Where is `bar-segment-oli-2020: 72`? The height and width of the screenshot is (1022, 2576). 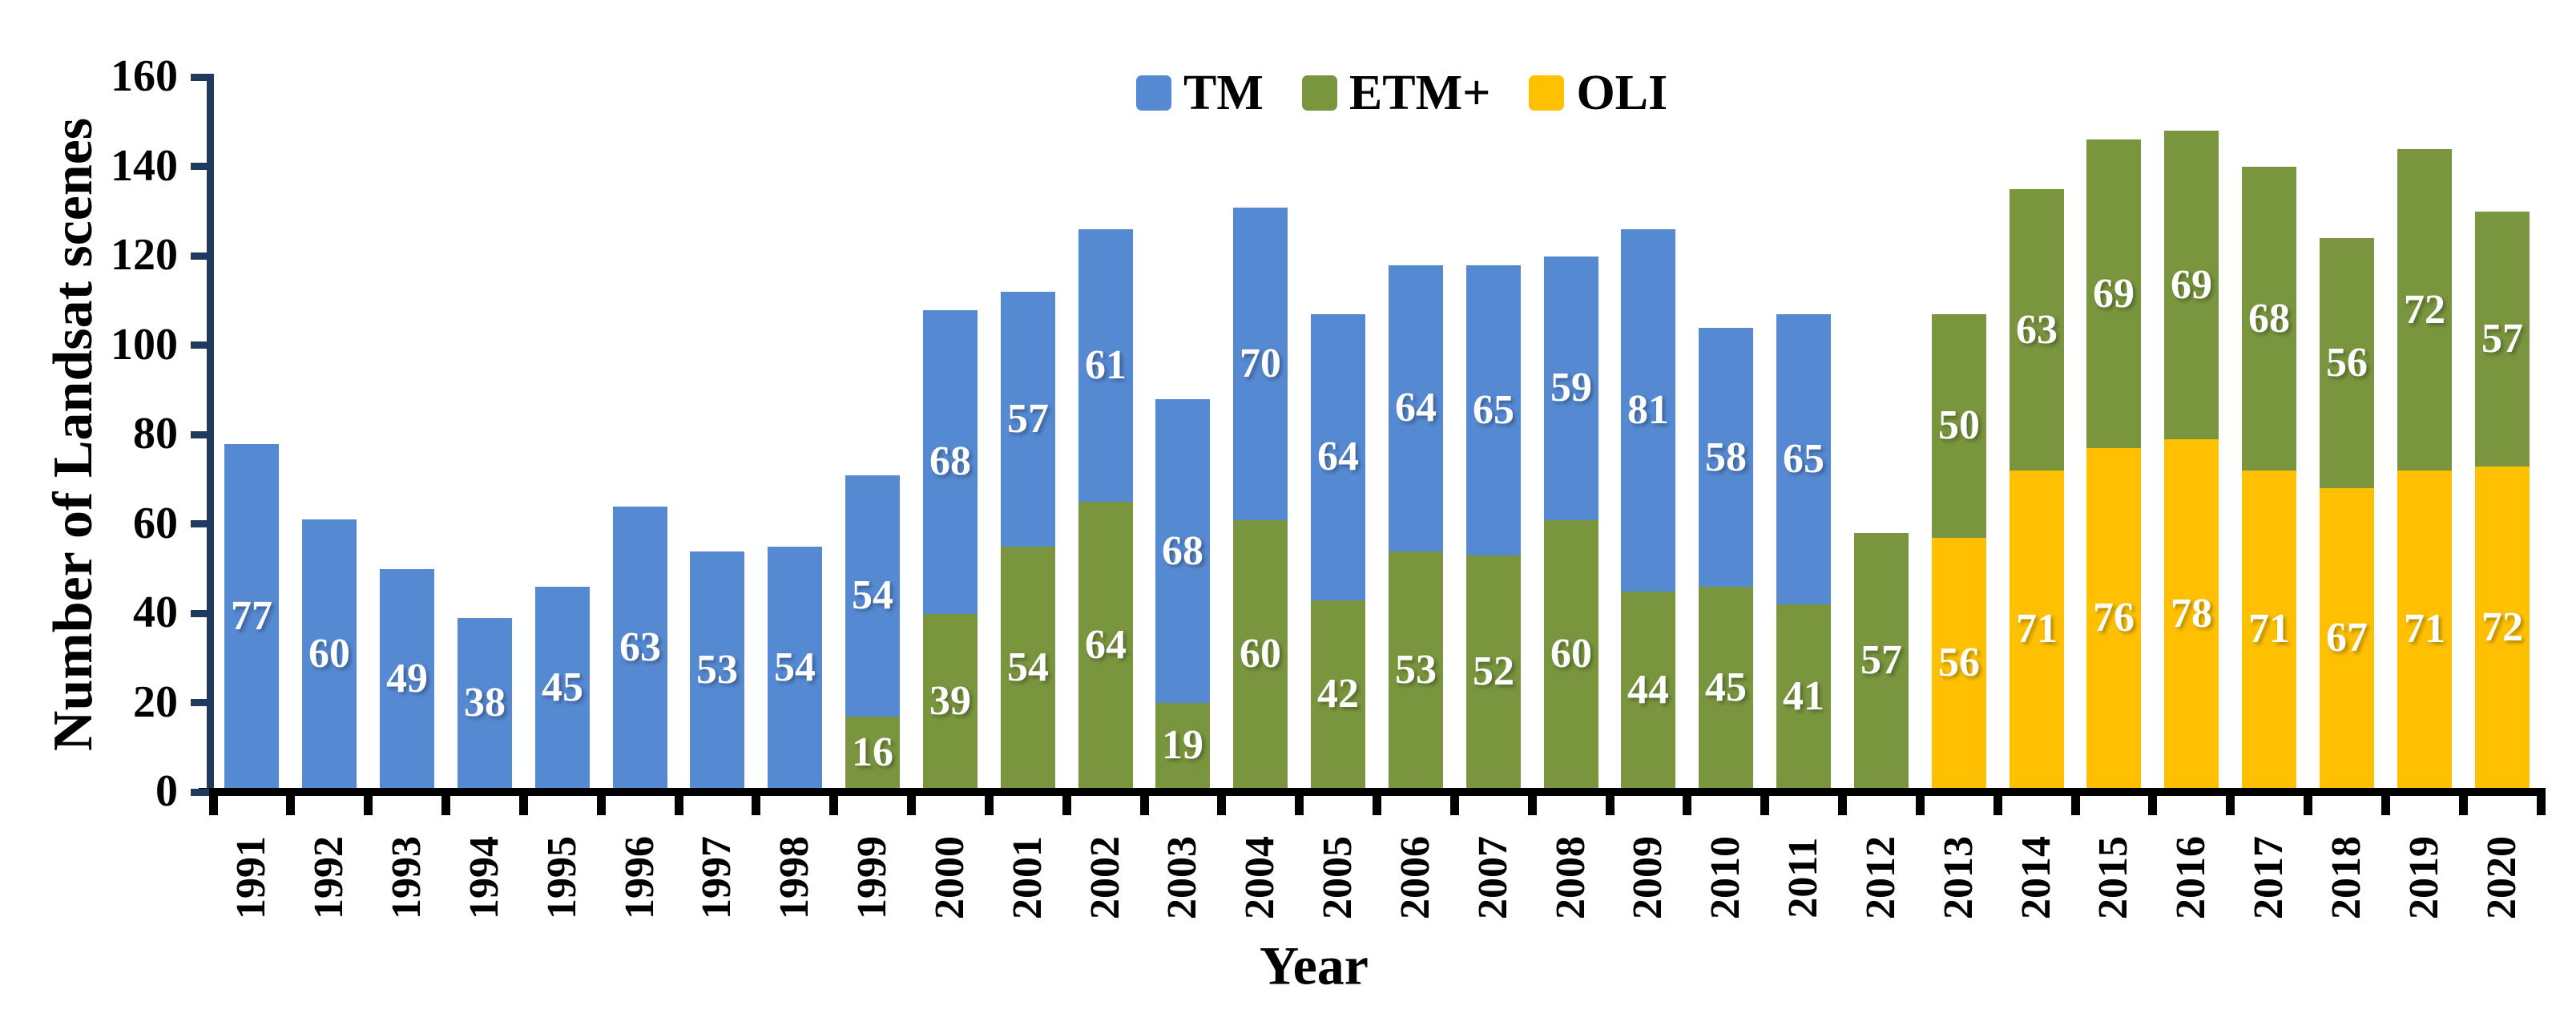 bar-segment-oli-2020: 72 is located at coordinates (2502, 627).